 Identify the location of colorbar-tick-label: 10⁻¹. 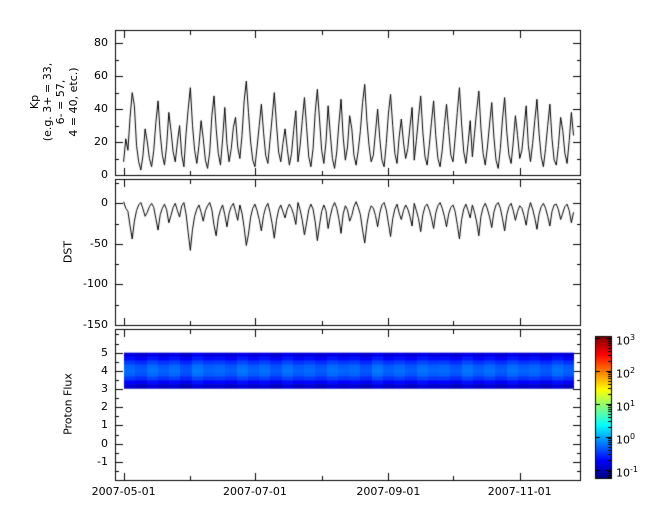
(627, 472).